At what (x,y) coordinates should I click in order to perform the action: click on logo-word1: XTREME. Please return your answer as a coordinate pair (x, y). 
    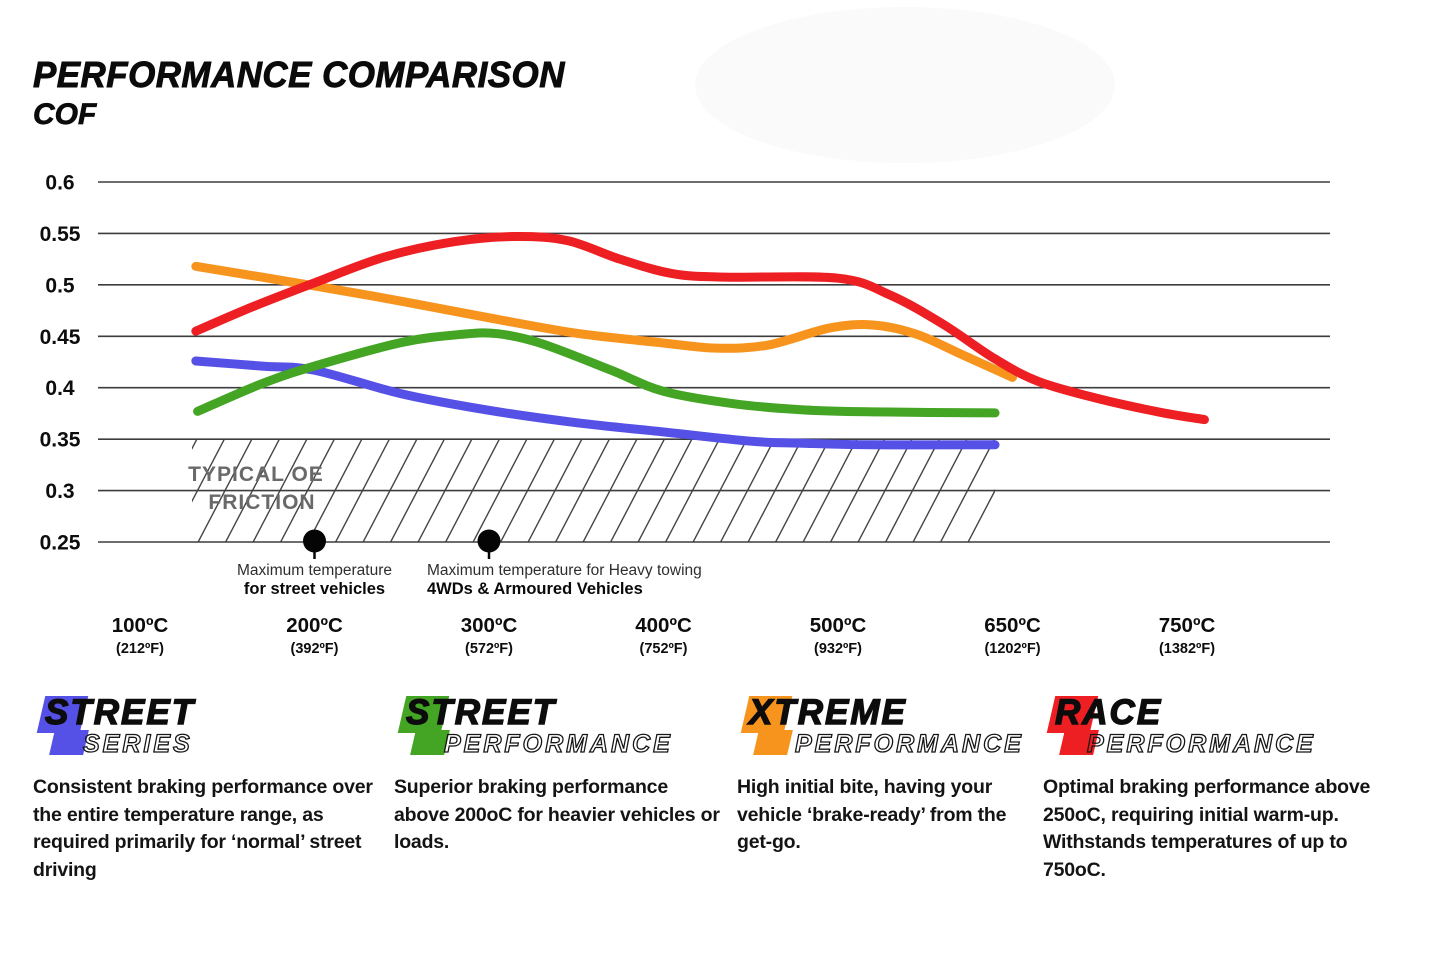
    Looking at the image, I should click on (827, 712).